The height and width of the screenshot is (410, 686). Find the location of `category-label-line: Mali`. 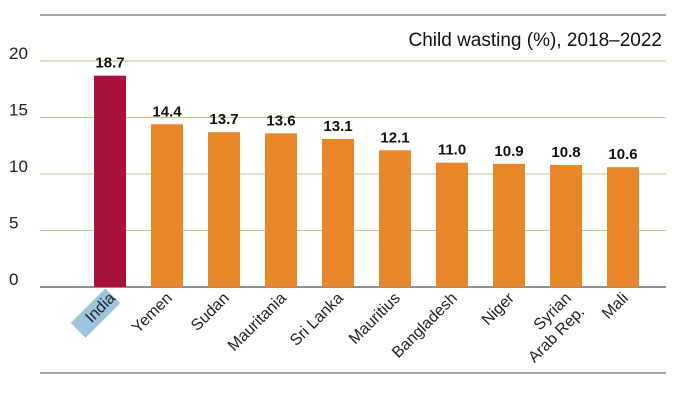

category-label-line: Mali is located at coordinates (615, 306).